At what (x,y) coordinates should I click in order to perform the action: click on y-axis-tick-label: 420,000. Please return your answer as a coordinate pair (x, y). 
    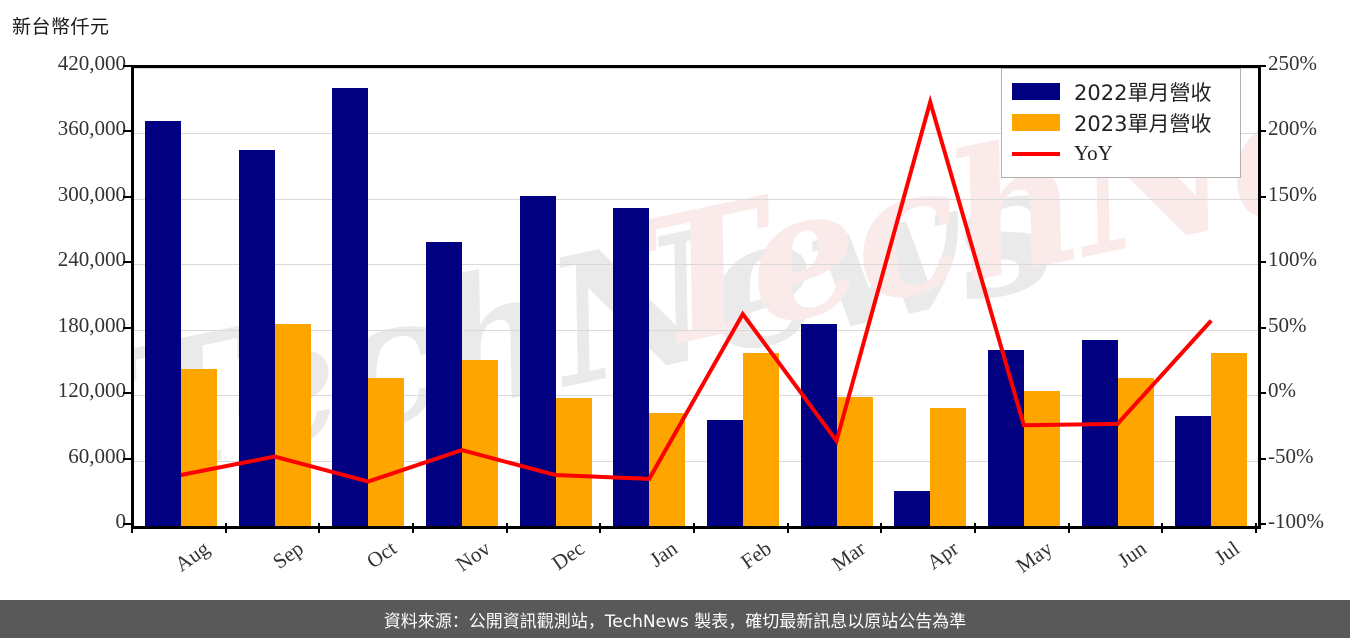
    Looking at the image, I should click on (91, 63).